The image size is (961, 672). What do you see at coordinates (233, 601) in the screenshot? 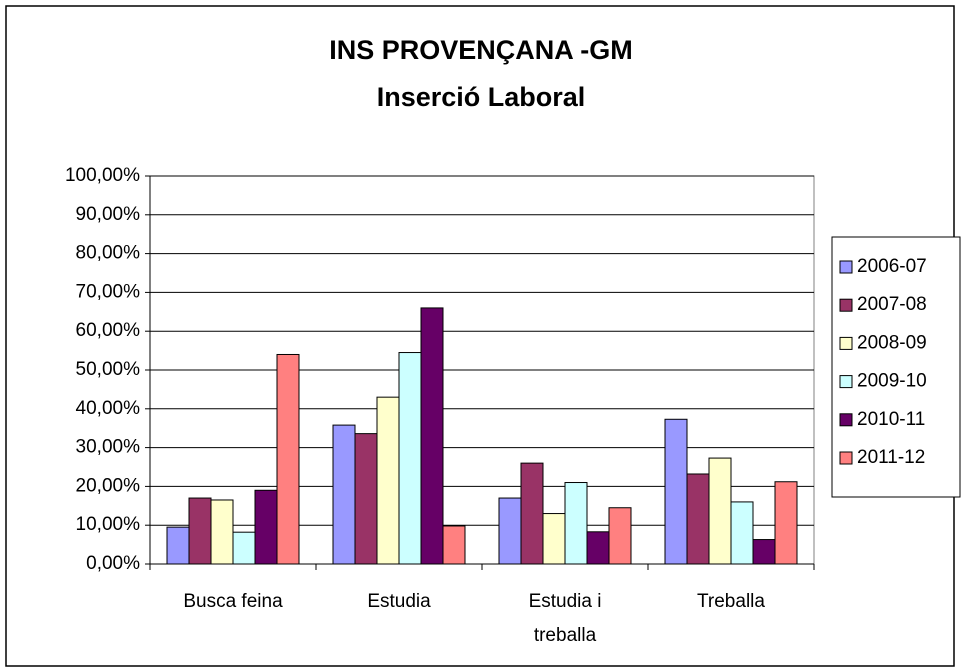
I see `x-tick-label: Busca feina` at bounding box center [233, 601].